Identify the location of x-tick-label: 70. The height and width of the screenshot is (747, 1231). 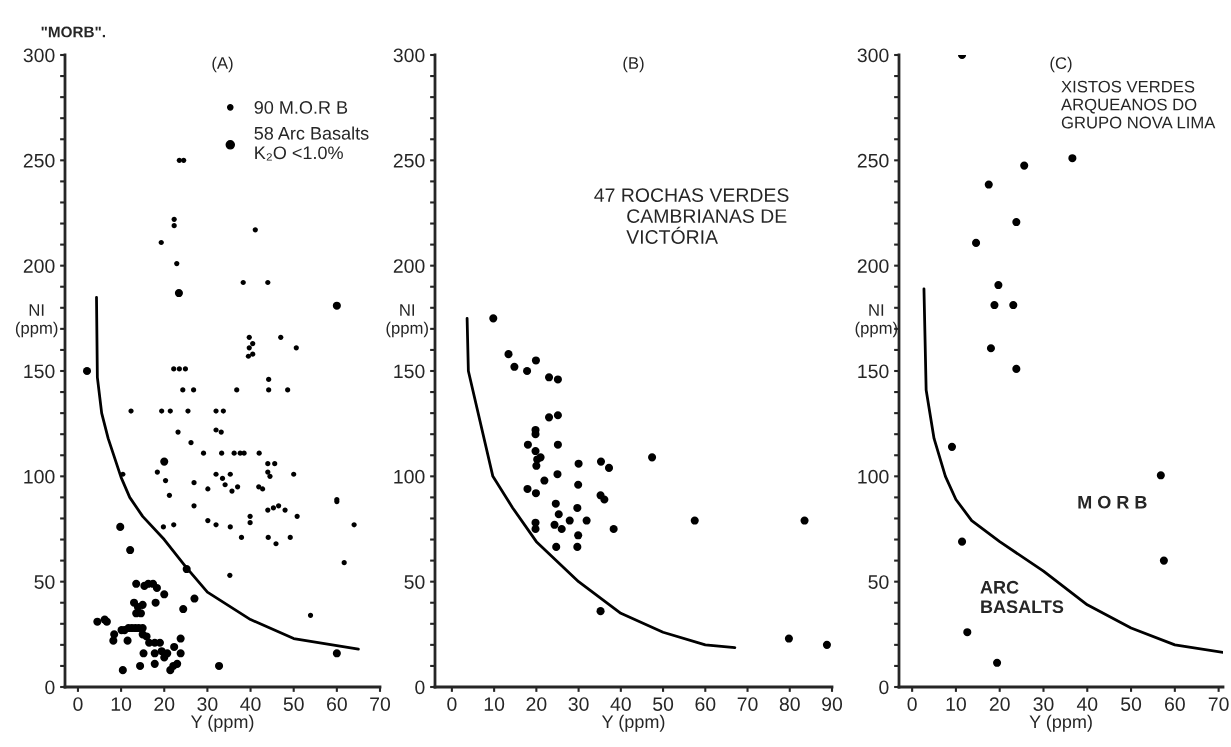
(747, 704).